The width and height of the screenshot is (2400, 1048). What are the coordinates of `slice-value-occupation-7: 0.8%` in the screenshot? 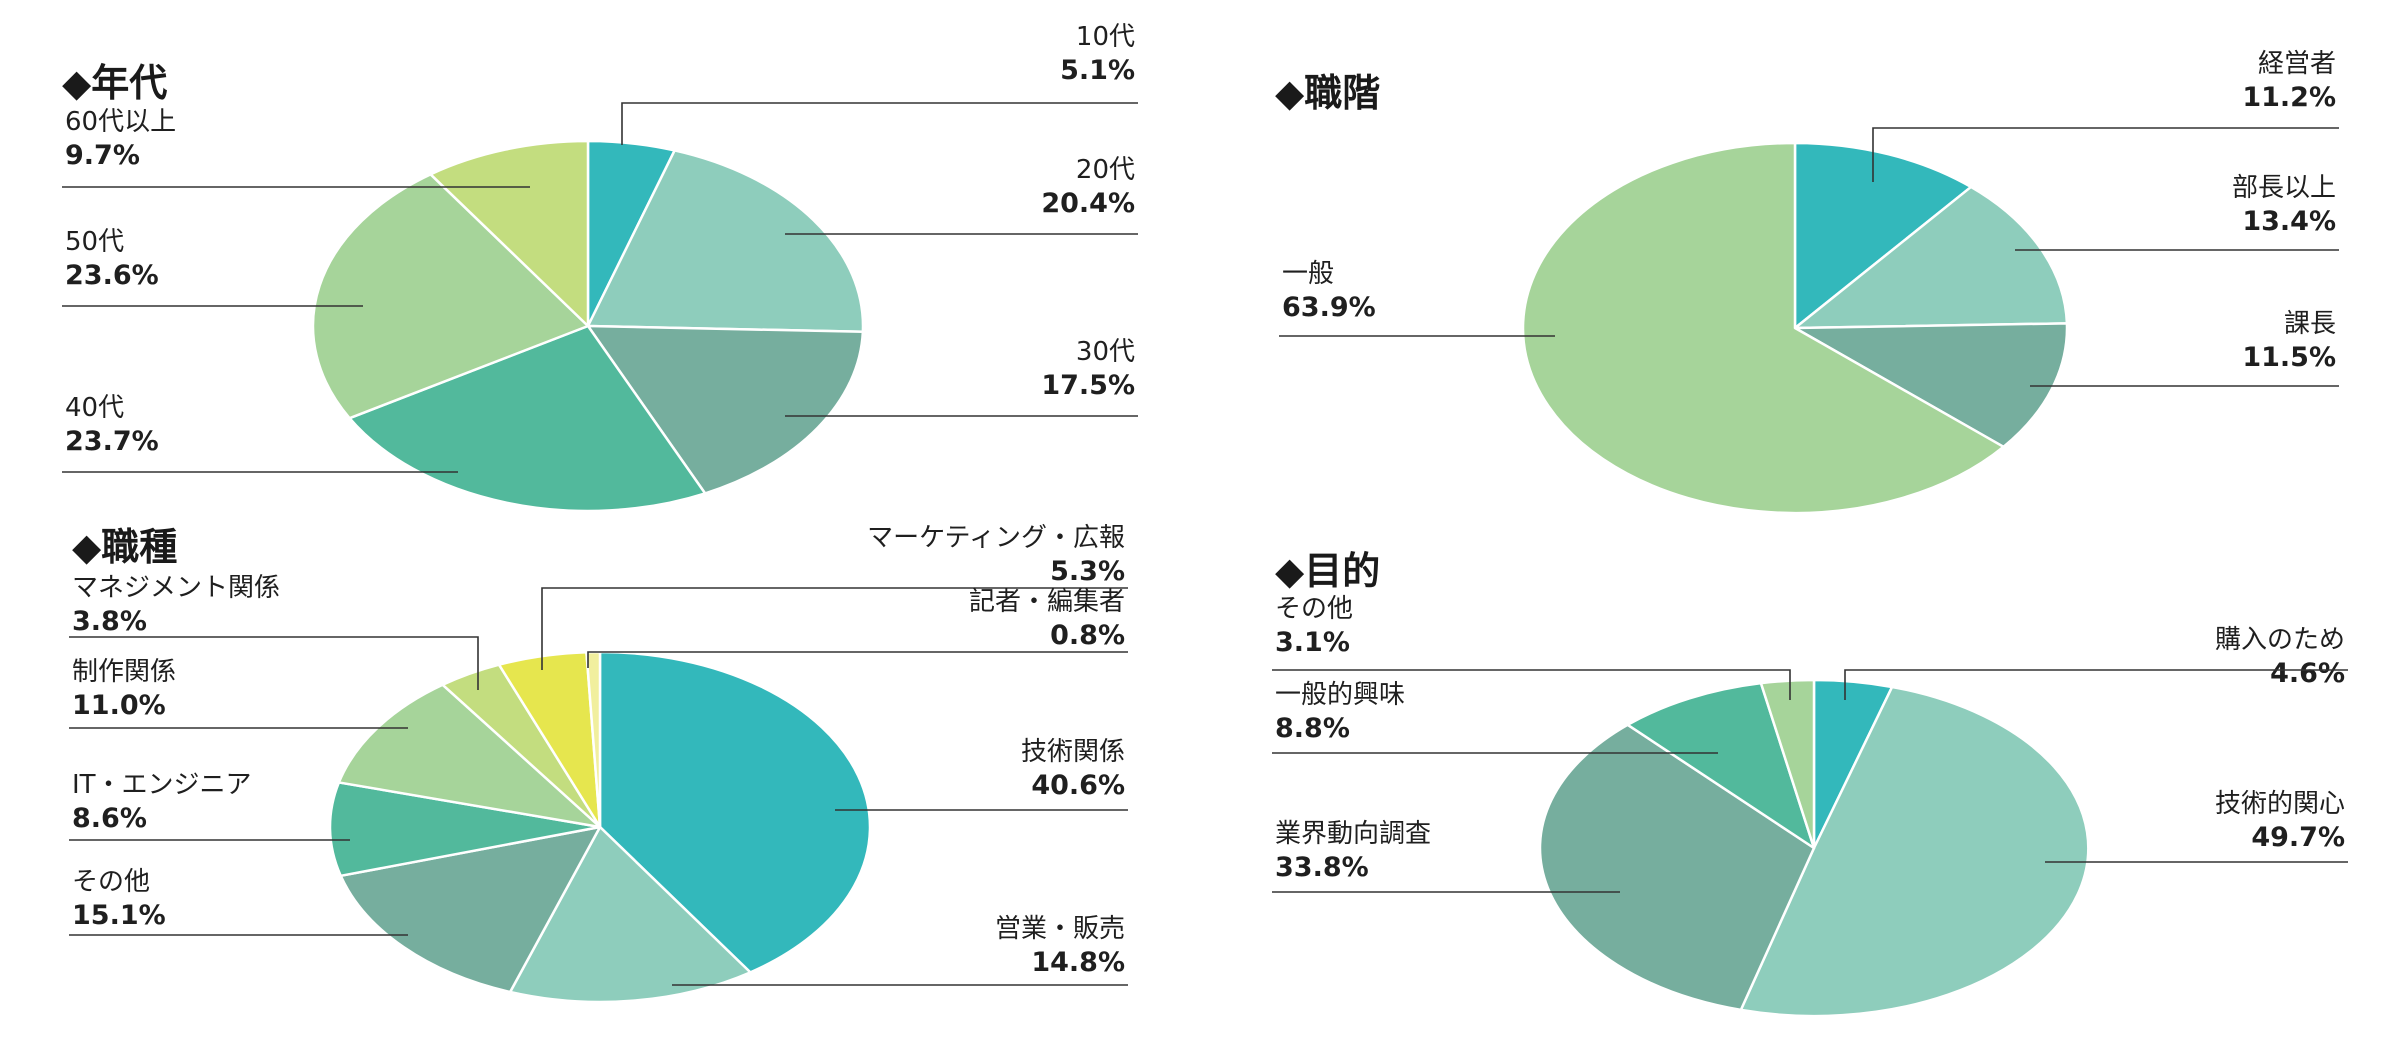 It's located at (1087, 635).